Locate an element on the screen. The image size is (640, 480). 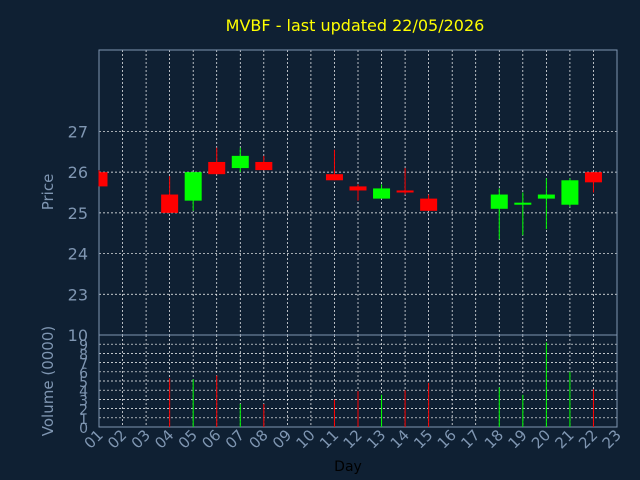
volume-tick-label: 2 is located at coordinates (83, 411).